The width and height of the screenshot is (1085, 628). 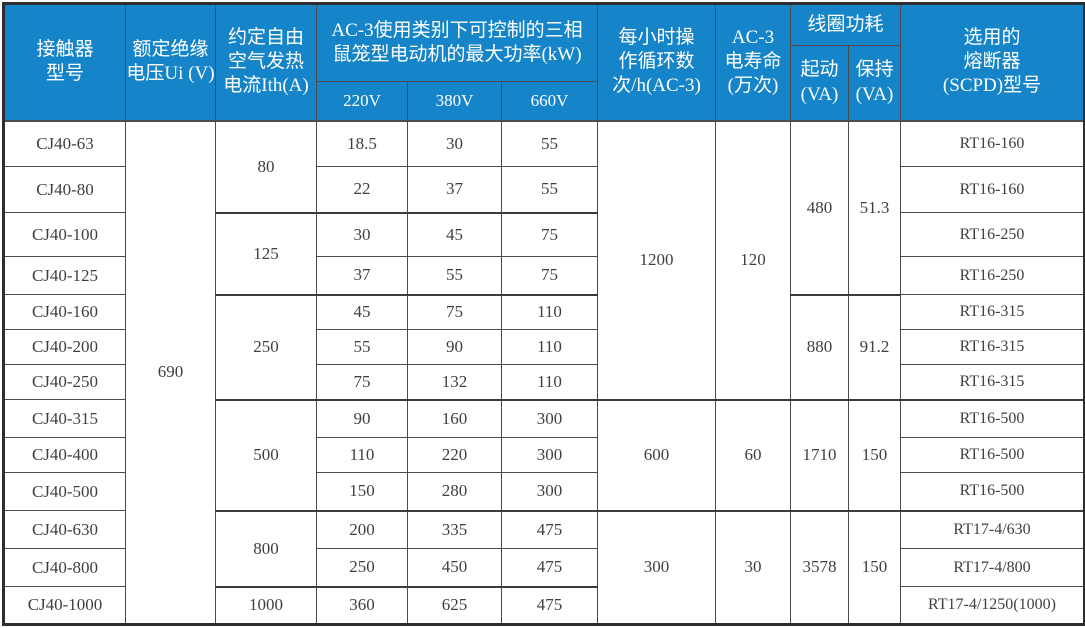 I want to click on cell-p220: 55, so click(x=362, y=347).